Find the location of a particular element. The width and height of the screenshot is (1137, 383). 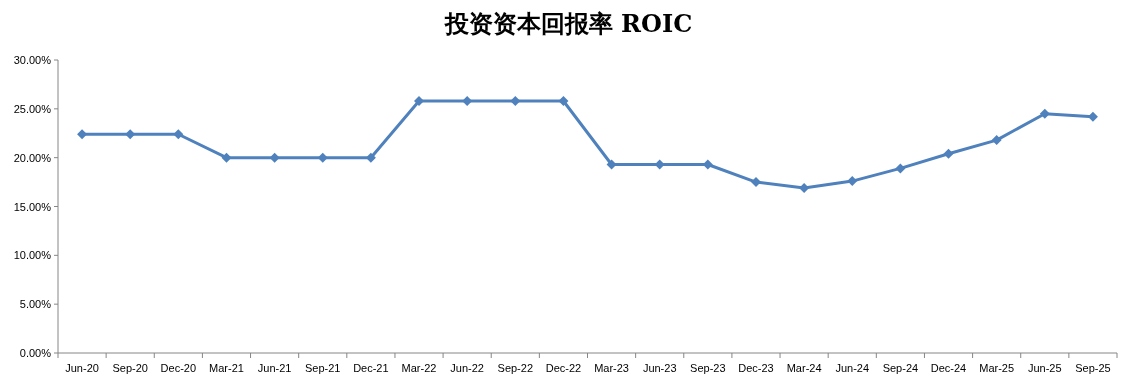

x-tick-label: Jun-21 is located at coordinates (274, 368).